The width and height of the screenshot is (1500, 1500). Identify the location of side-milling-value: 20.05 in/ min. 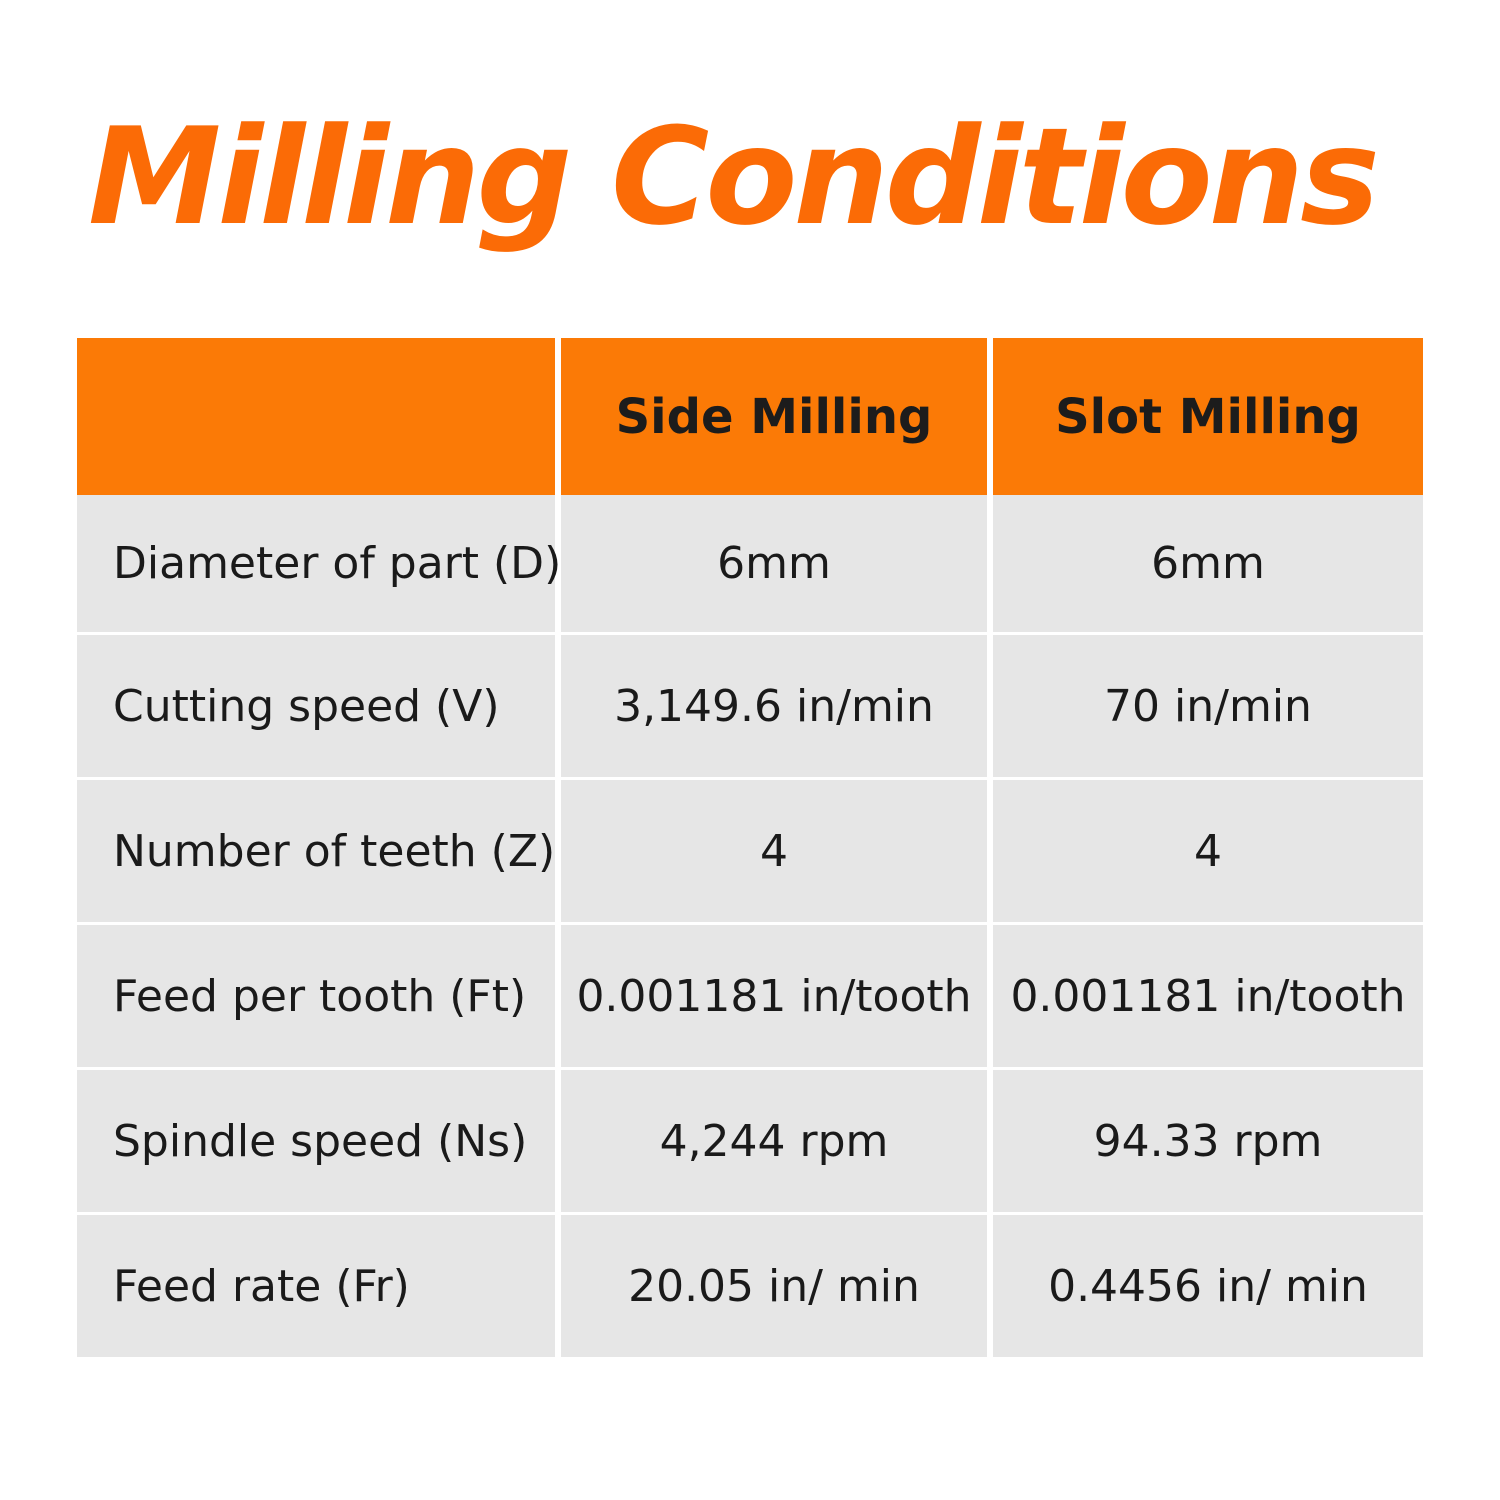
(777, 1284).